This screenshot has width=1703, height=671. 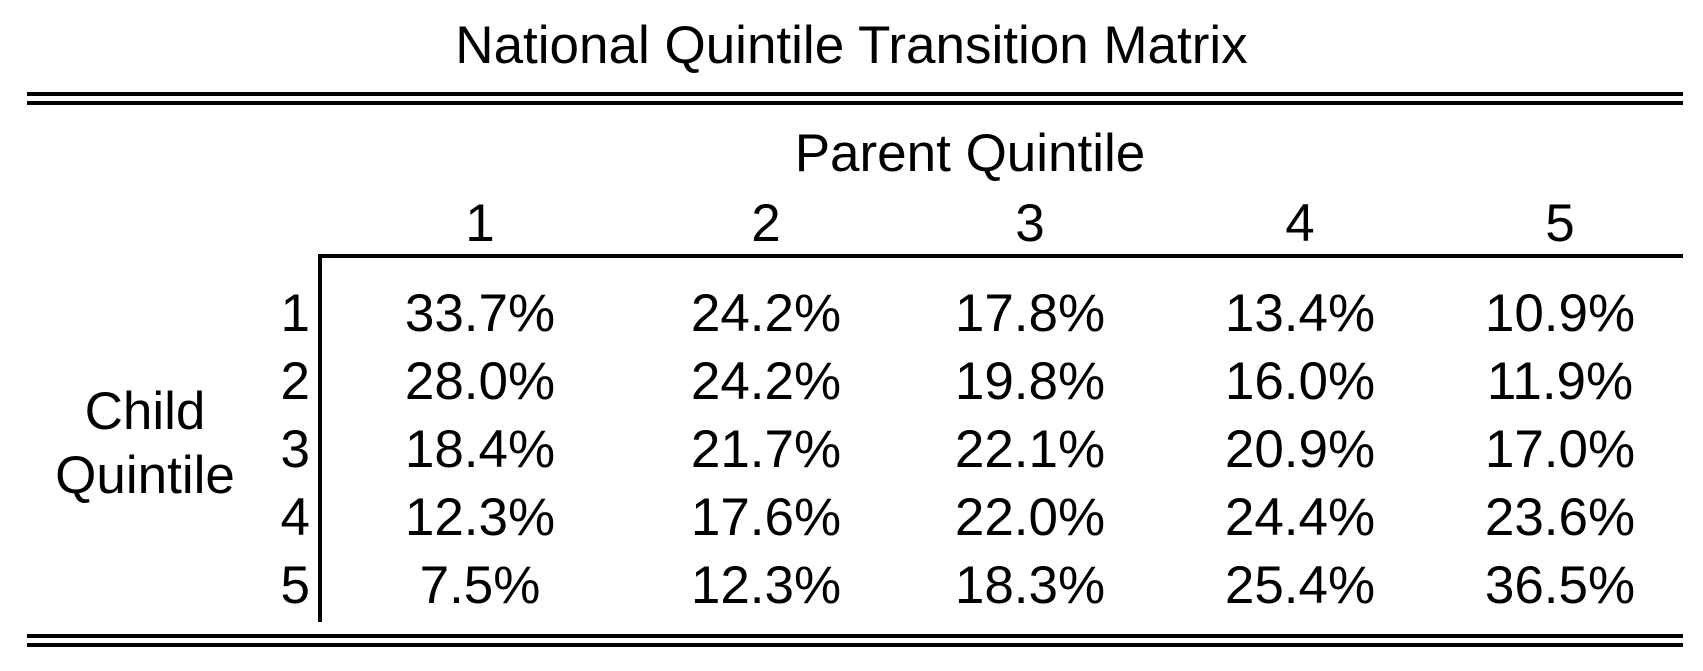 What do you see at coordinates (295, 449) in the screenshot?
I see `row-header-3: 3` at bounding box center [295, 449].